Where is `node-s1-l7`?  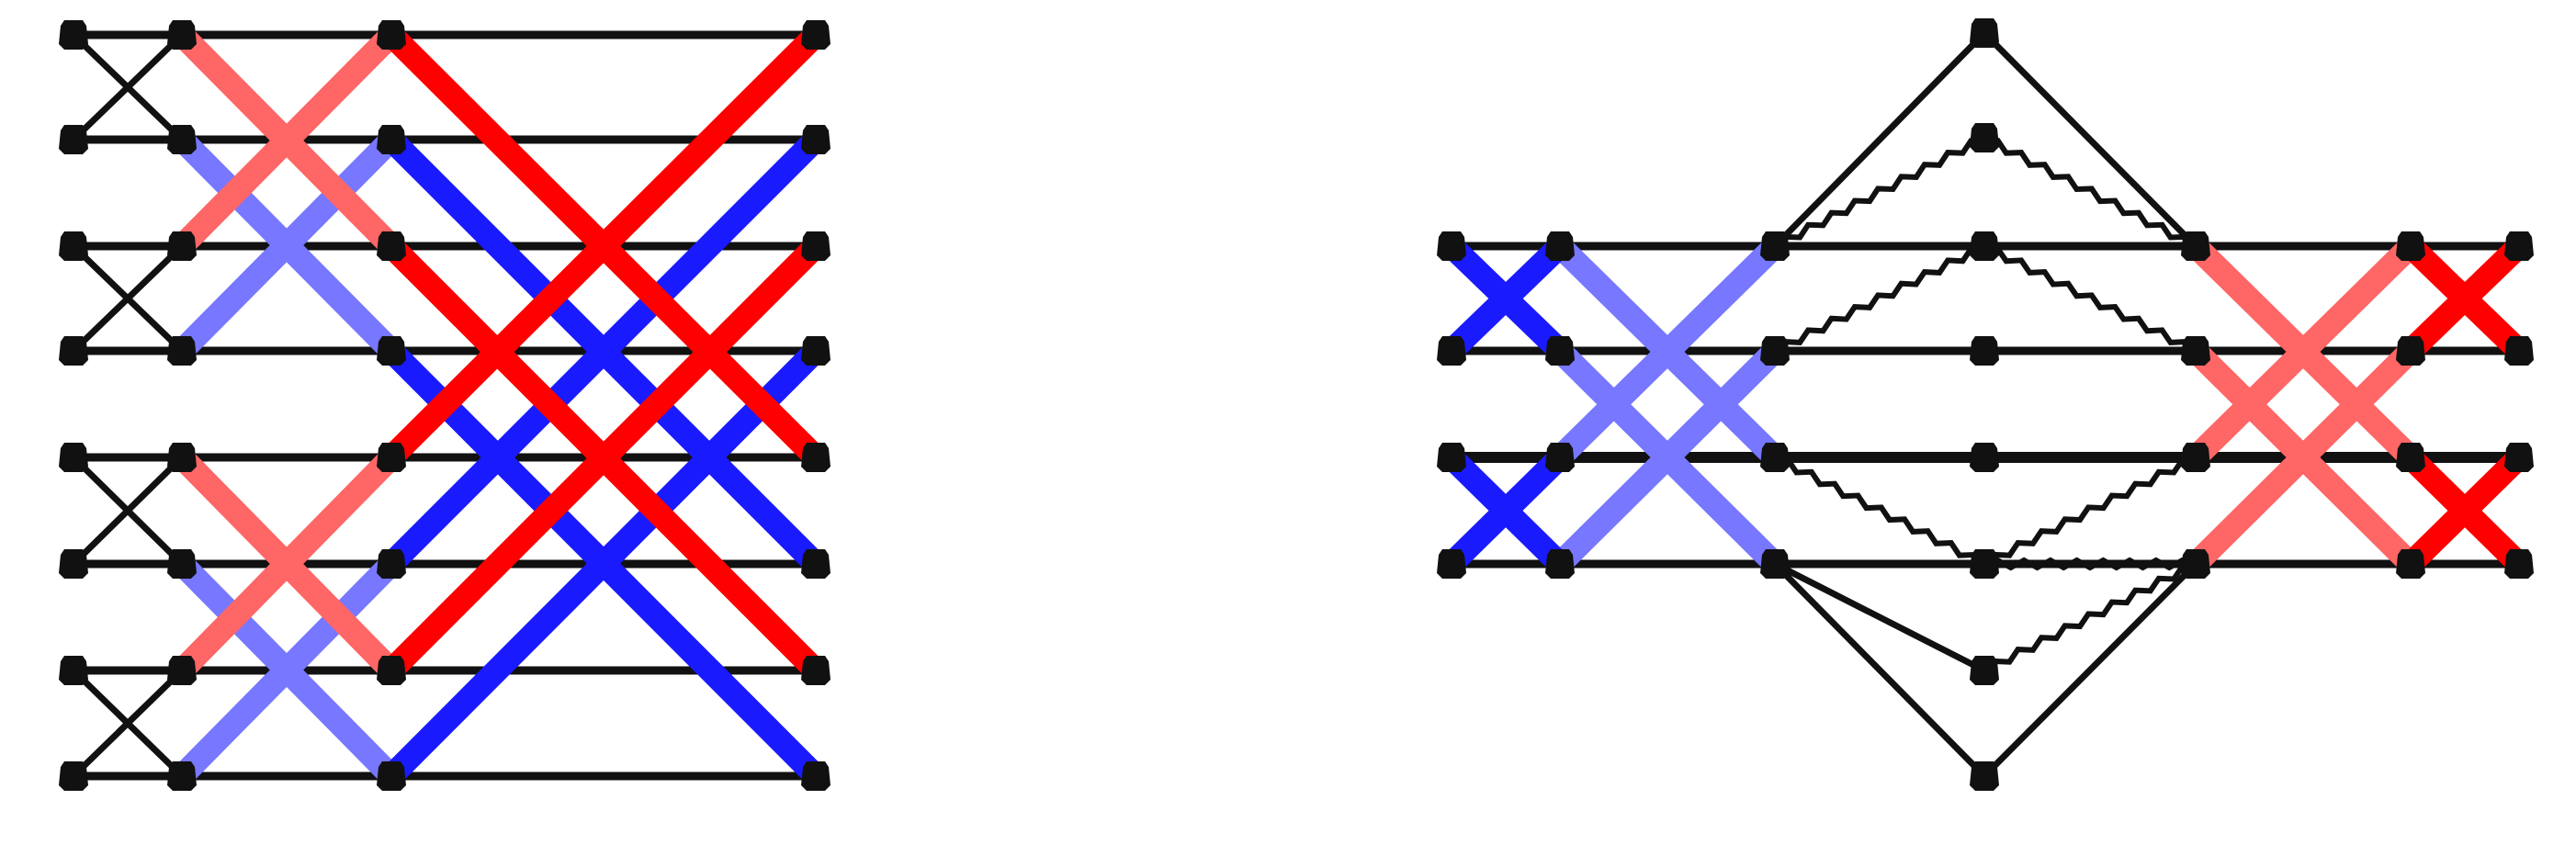
node-s1-l7 is located at coordinates (182, 776).